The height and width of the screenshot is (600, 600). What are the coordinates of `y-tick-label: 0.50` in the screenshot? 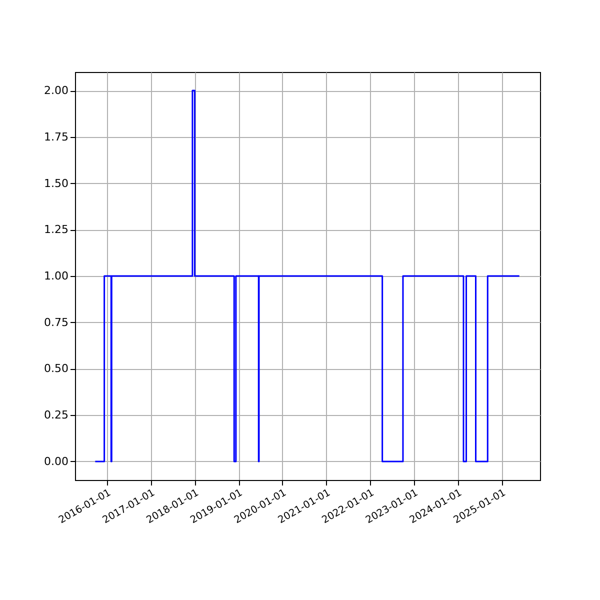 It's located at (56, 369).